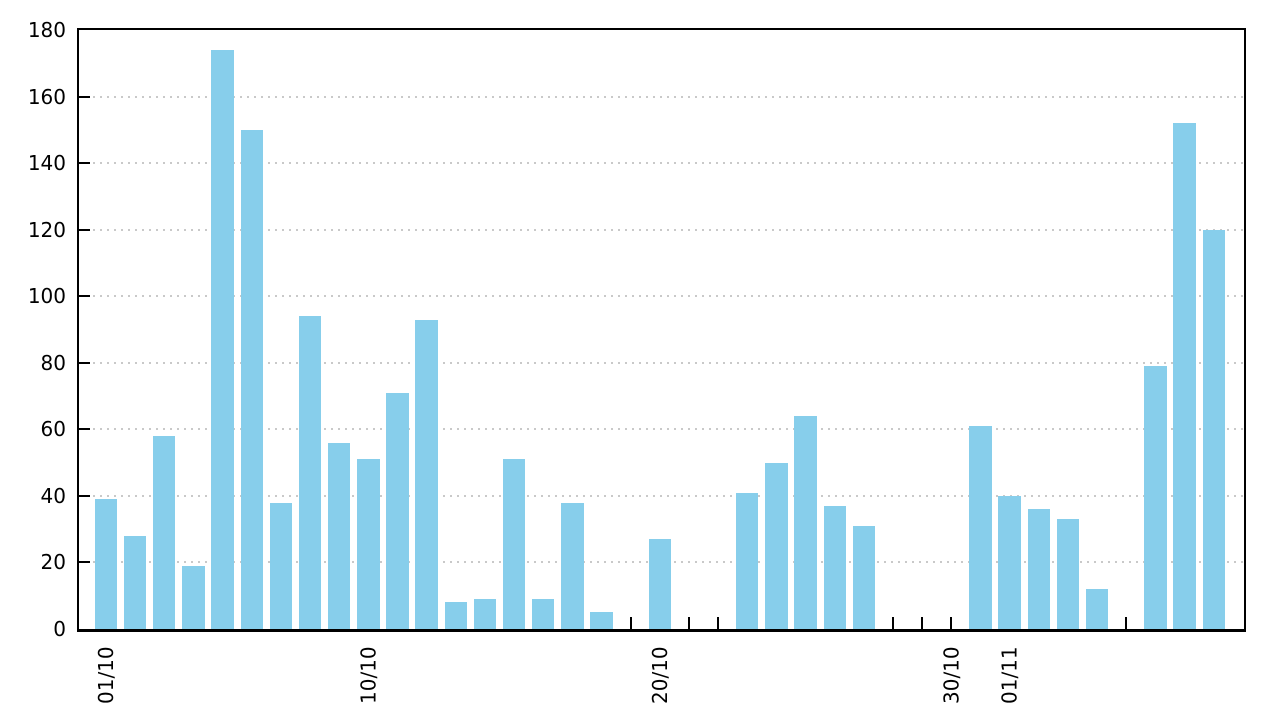  What do you see at coordinates (659, 675) in the screenshot?
I see `x-axis-tick-label: 20/10` at bounding box center [659, 675].